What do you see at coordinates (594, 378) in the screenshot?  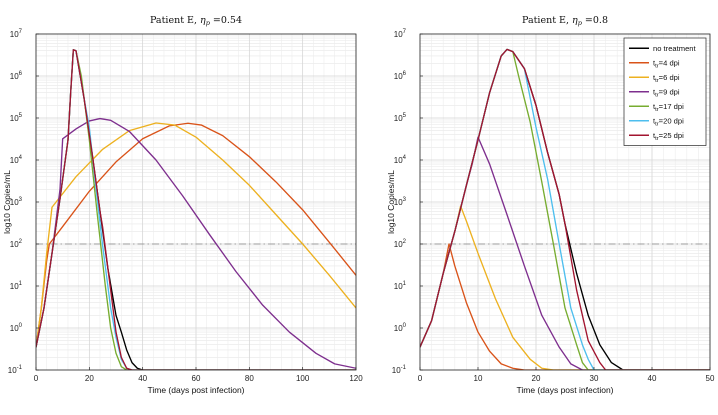 I see `x-tick-label: 30` at bounding box center [594, 378].